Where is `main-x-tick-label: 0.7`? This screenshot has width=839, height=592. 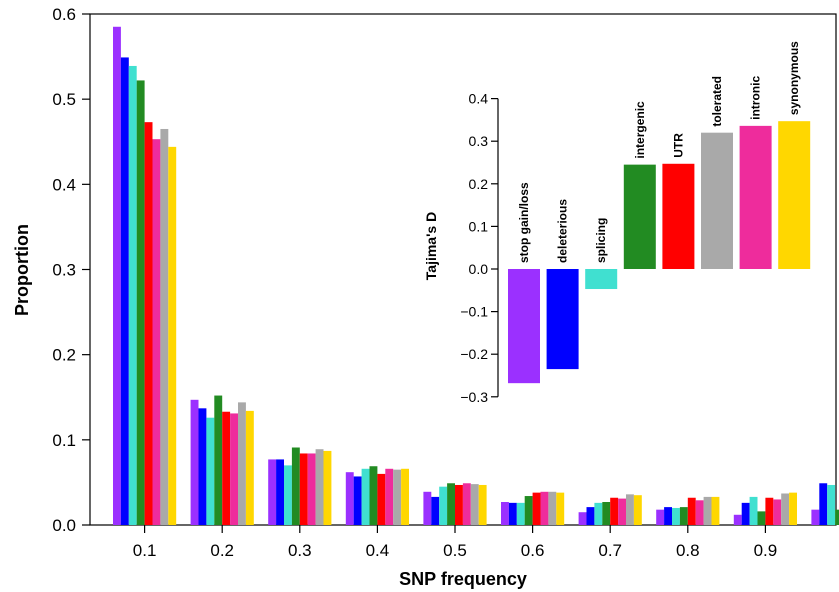
main-x-tick-label: 0.7 is located at coordinates (610, 550).